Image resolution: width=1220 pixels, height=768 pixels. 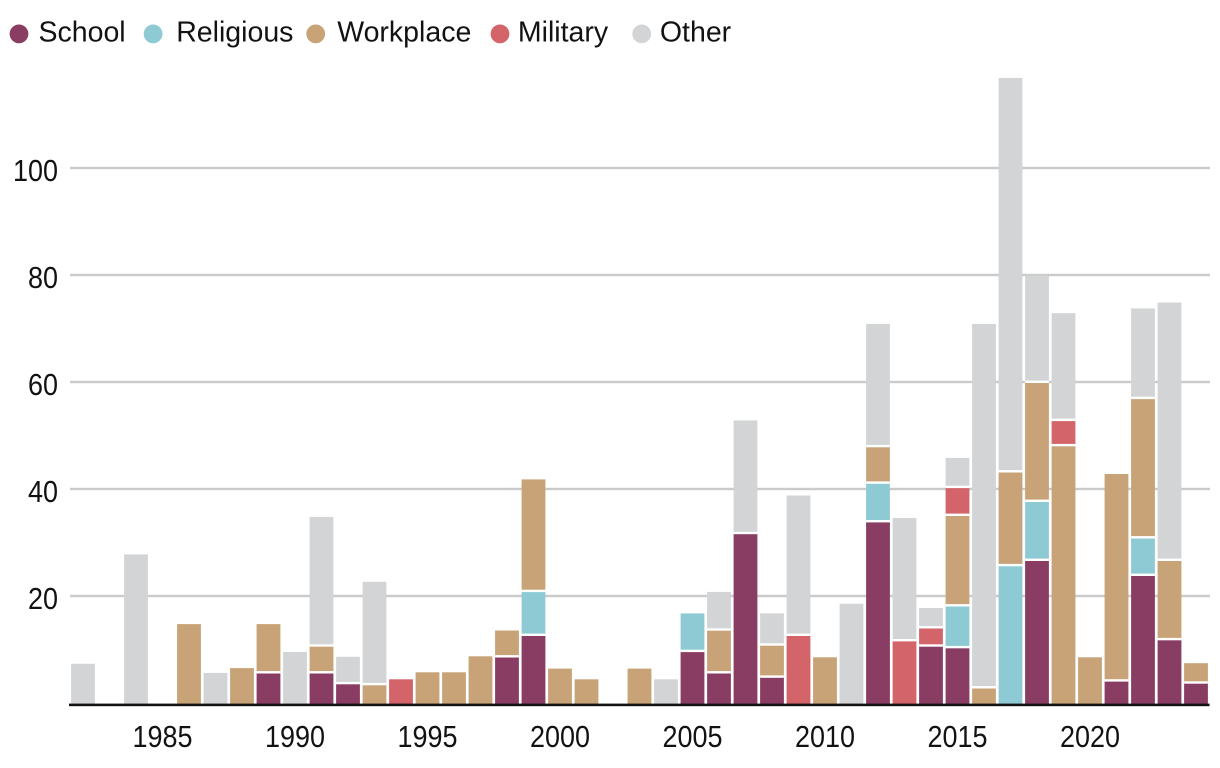 What do you see at coordinates (82, 33) in the screenshot?
I see `svg-text: School` at bounding box center [82, 33].